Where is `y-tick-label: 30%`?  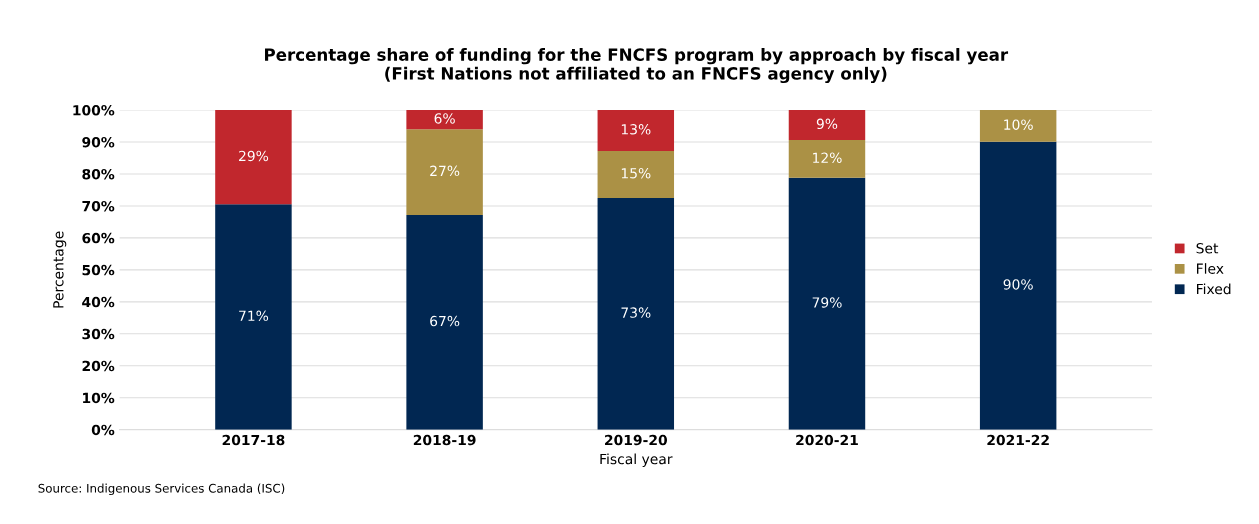
y-tick-label: 30% is located at coordinates (98, 334).